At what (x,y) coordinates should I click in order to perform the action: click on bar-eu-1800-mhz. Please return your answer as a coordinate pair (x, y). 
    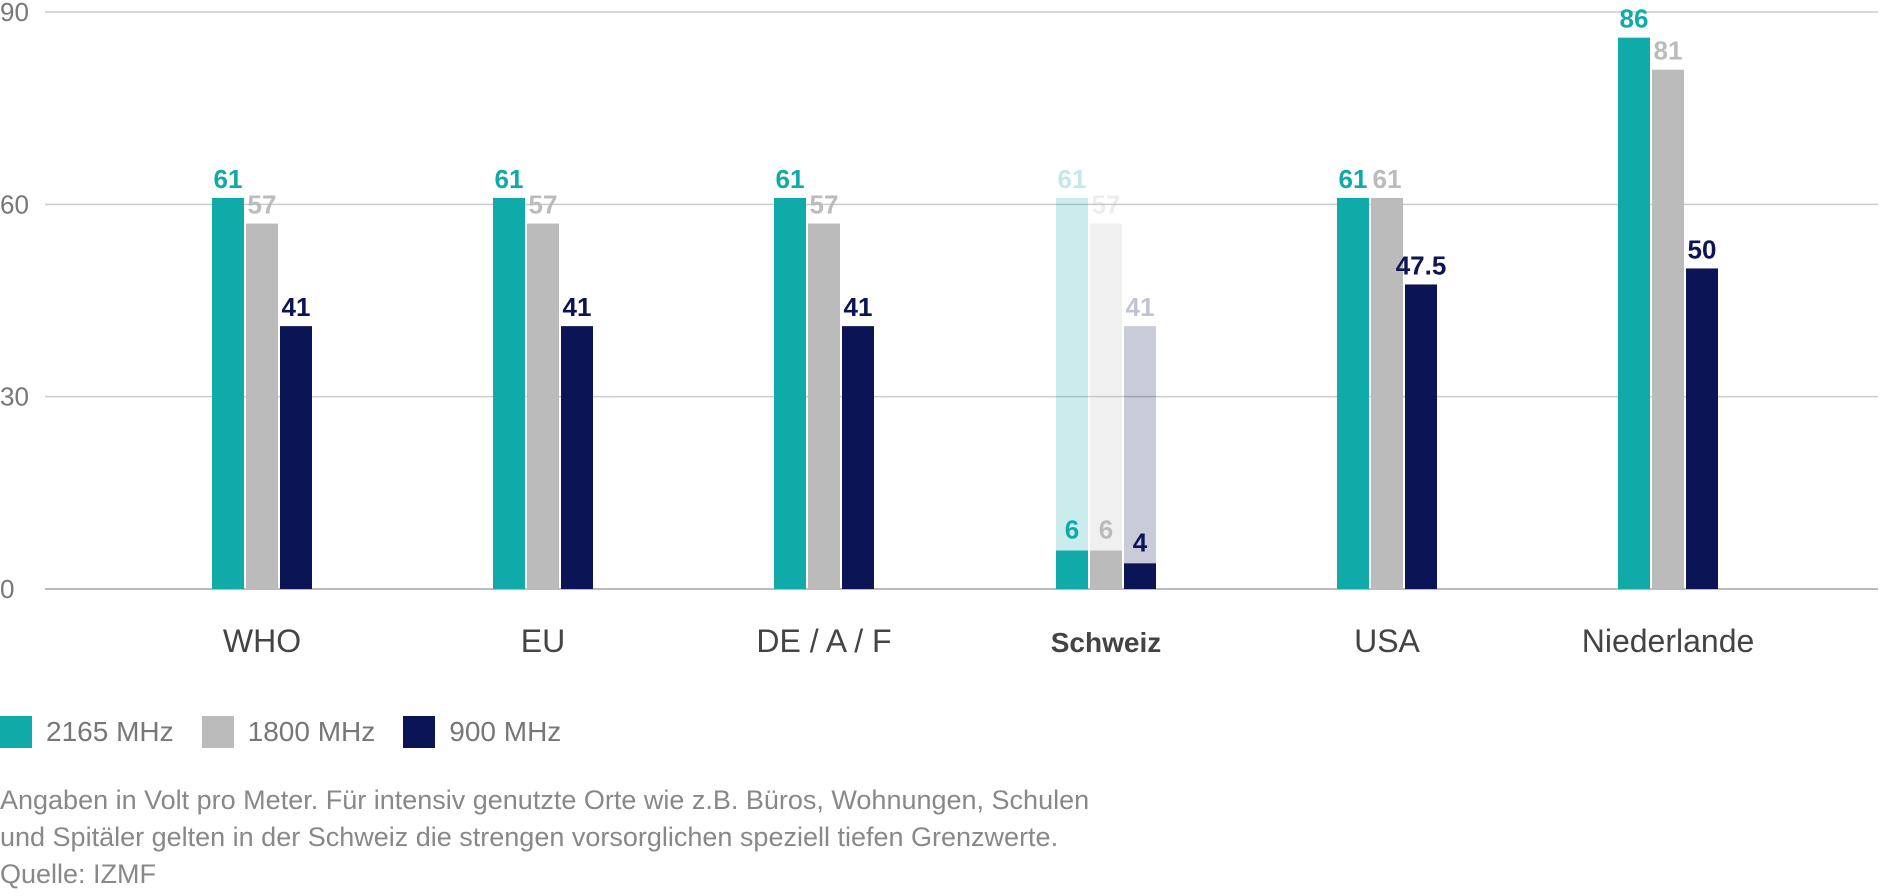
    Looking at the image, I should click on (543, 406).